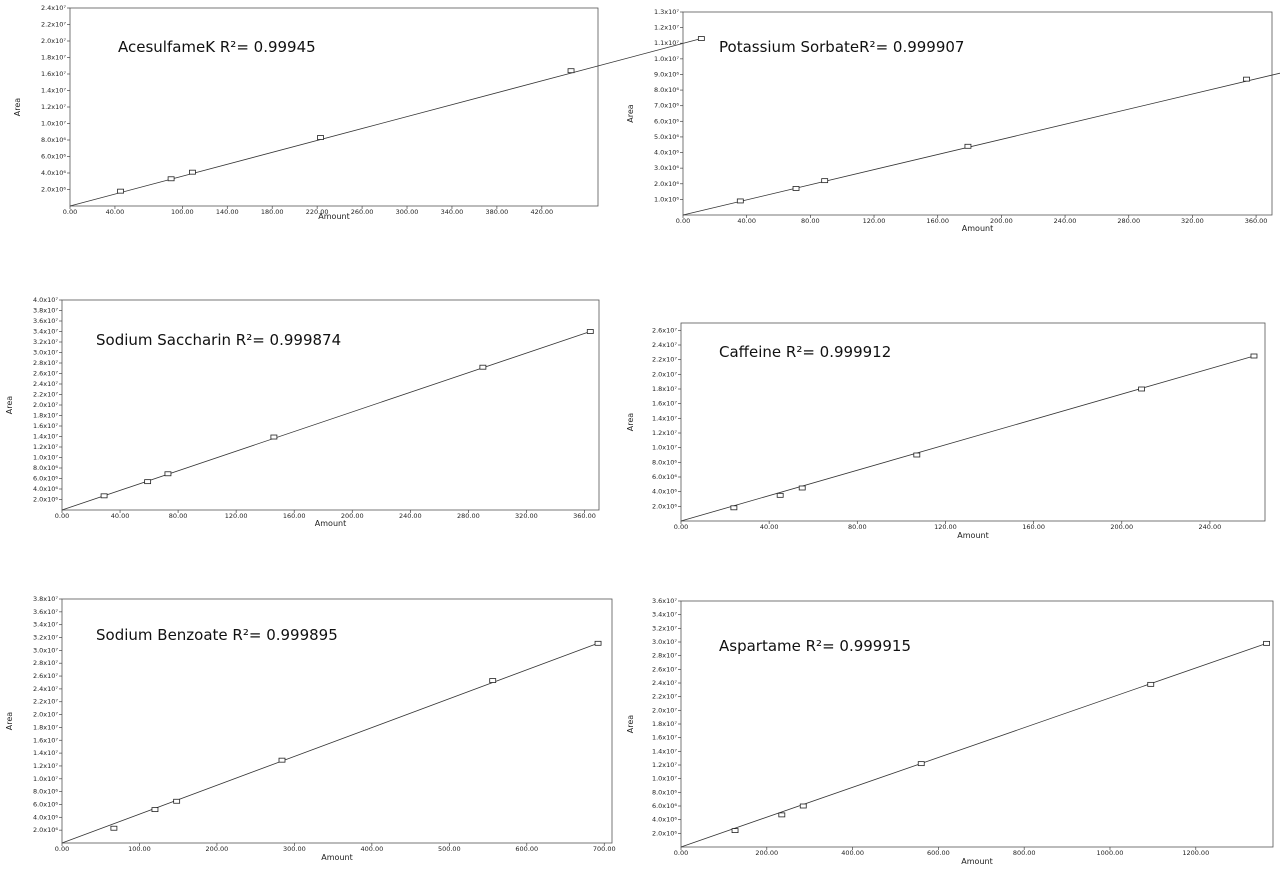 This screenshot has height=869, width=1280. What do you see at coordinates (841, 47) in the screenshot?
I see `r-squared-annotation: Potassium SorbateR²= 0.999907` at bounding box center [841, 47].